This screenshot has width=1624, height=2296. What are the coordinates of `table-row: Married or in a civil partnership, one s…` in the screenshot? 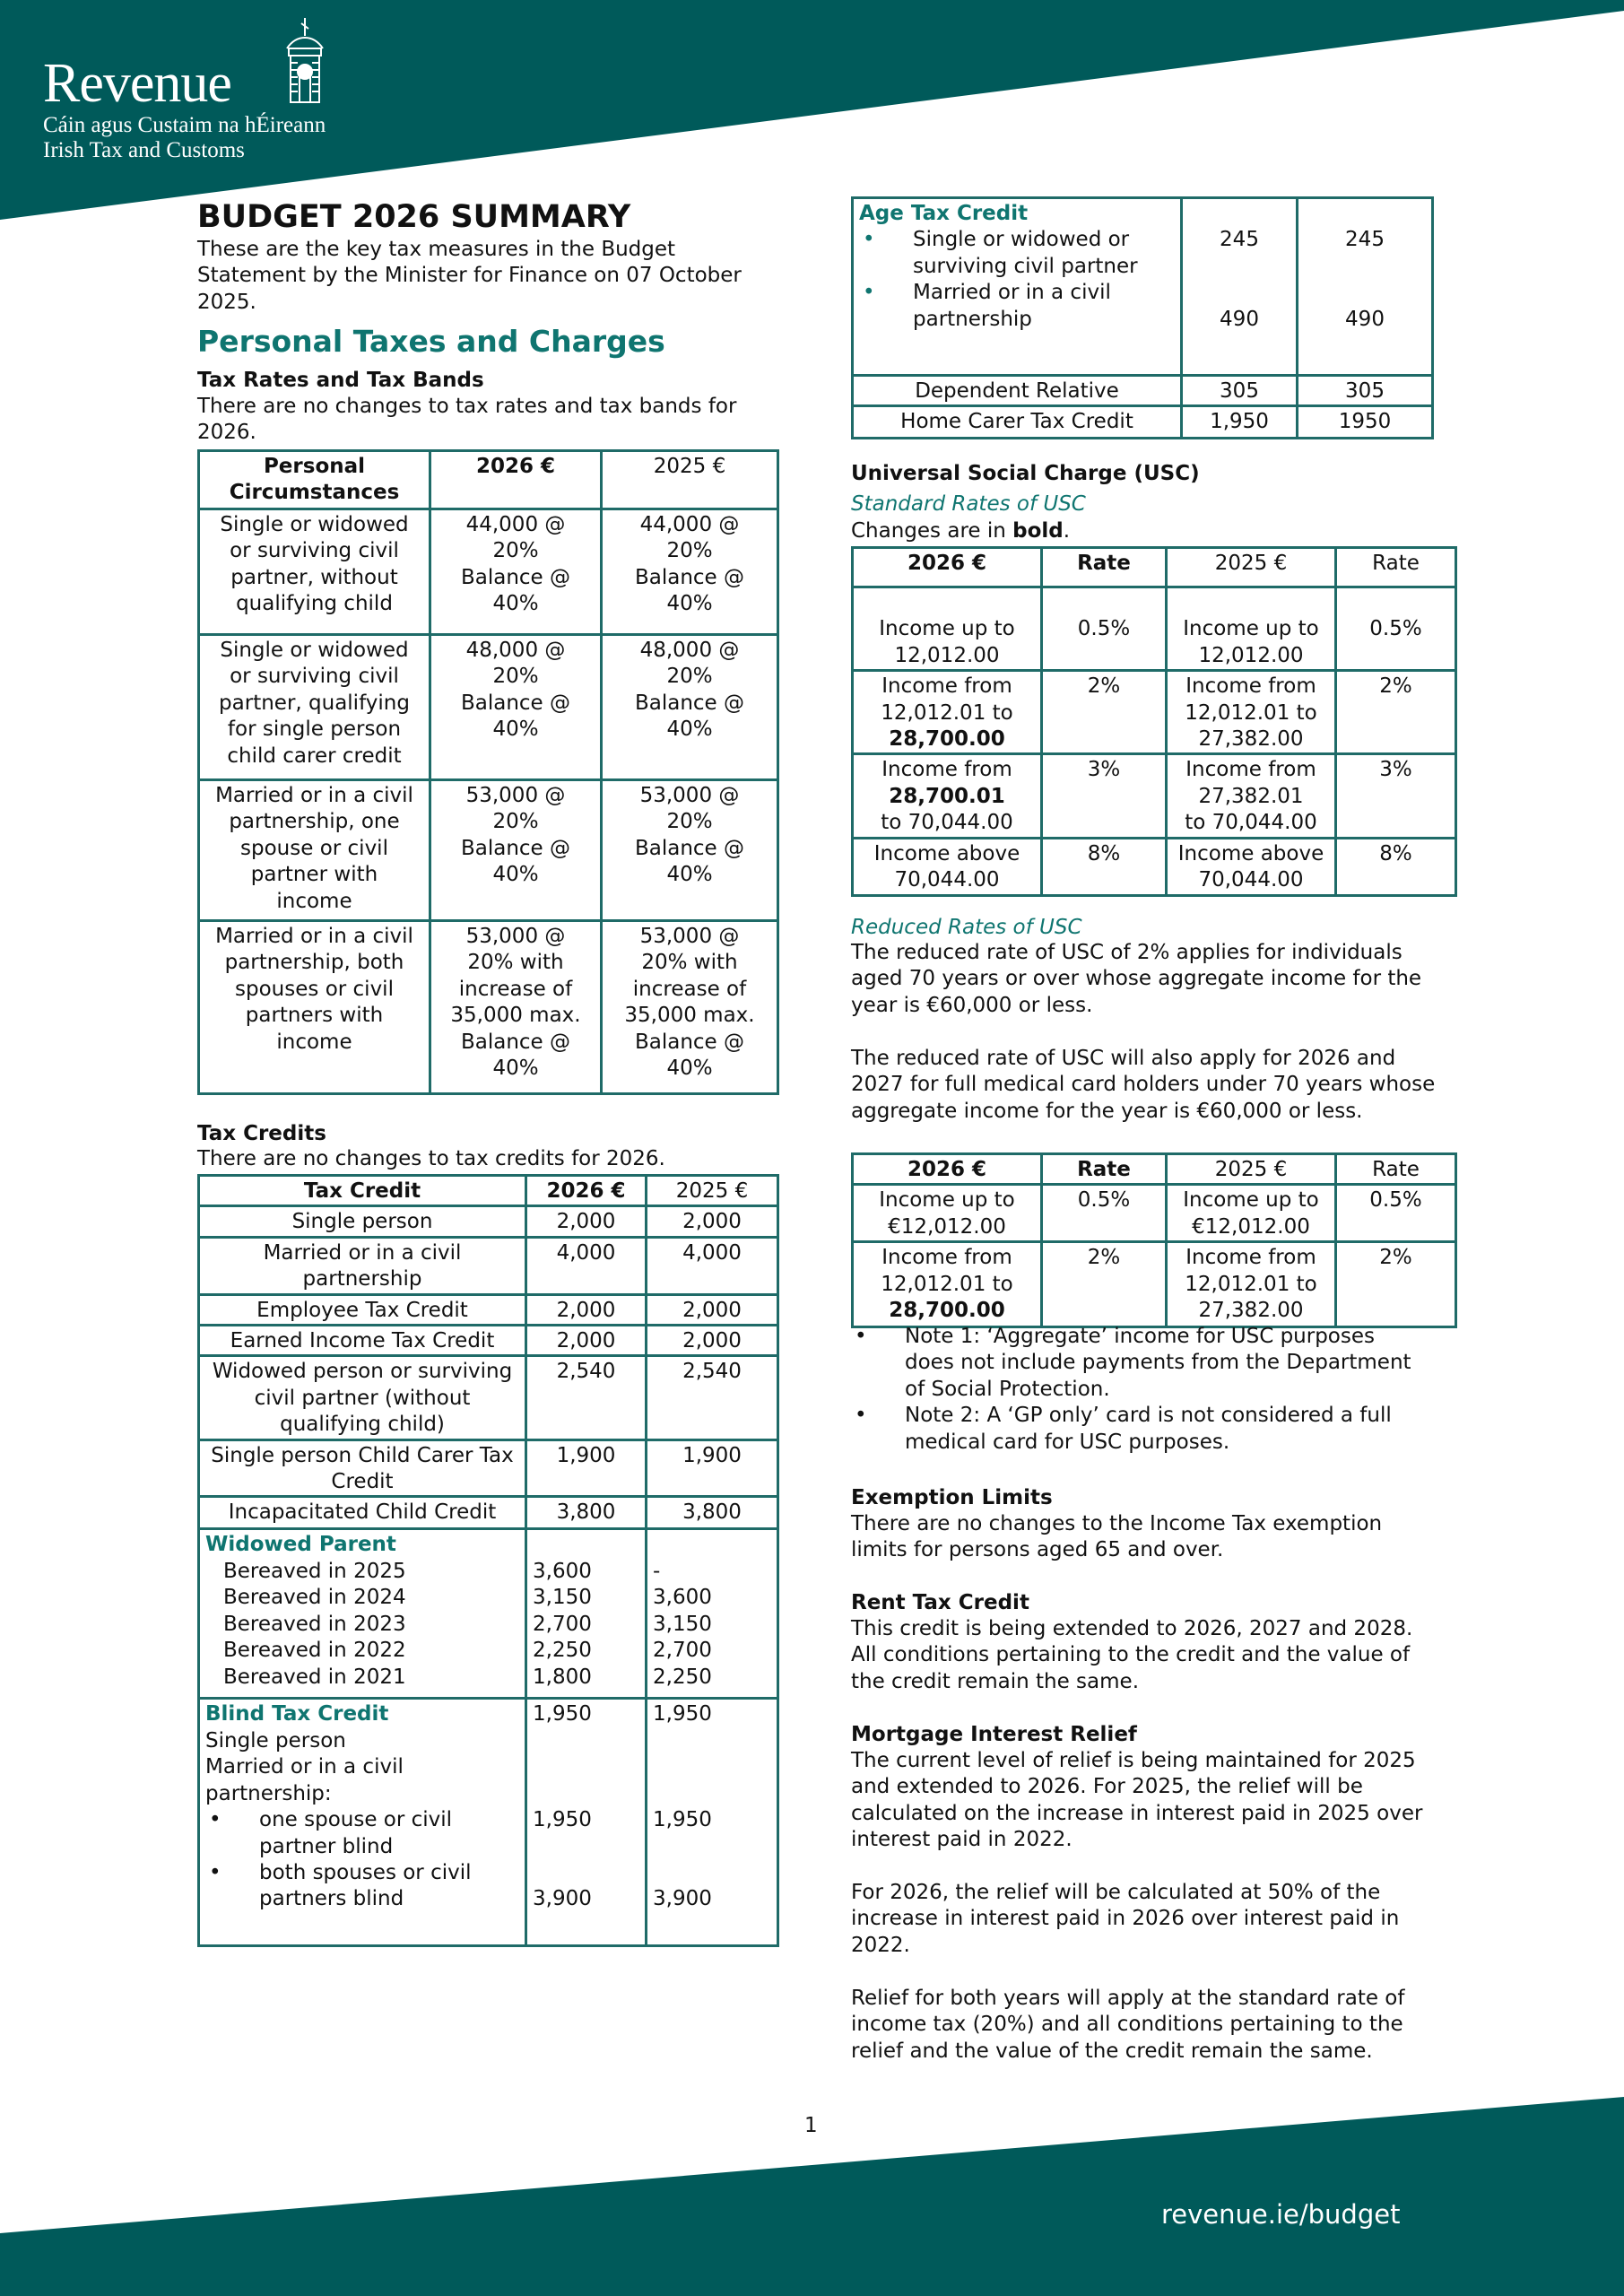 It's located at (488, 850).